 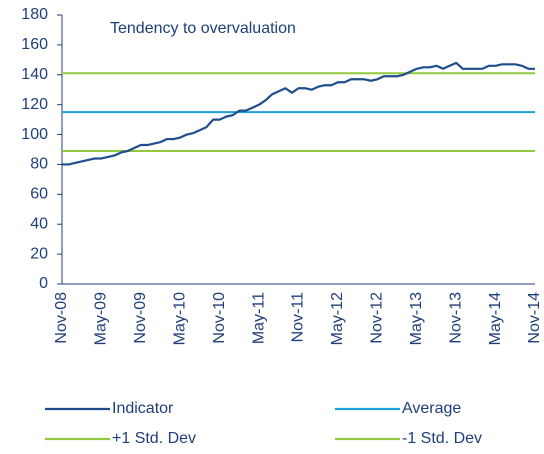 I want to click on x-tick-label: May-09, so click(x=101, y=318).